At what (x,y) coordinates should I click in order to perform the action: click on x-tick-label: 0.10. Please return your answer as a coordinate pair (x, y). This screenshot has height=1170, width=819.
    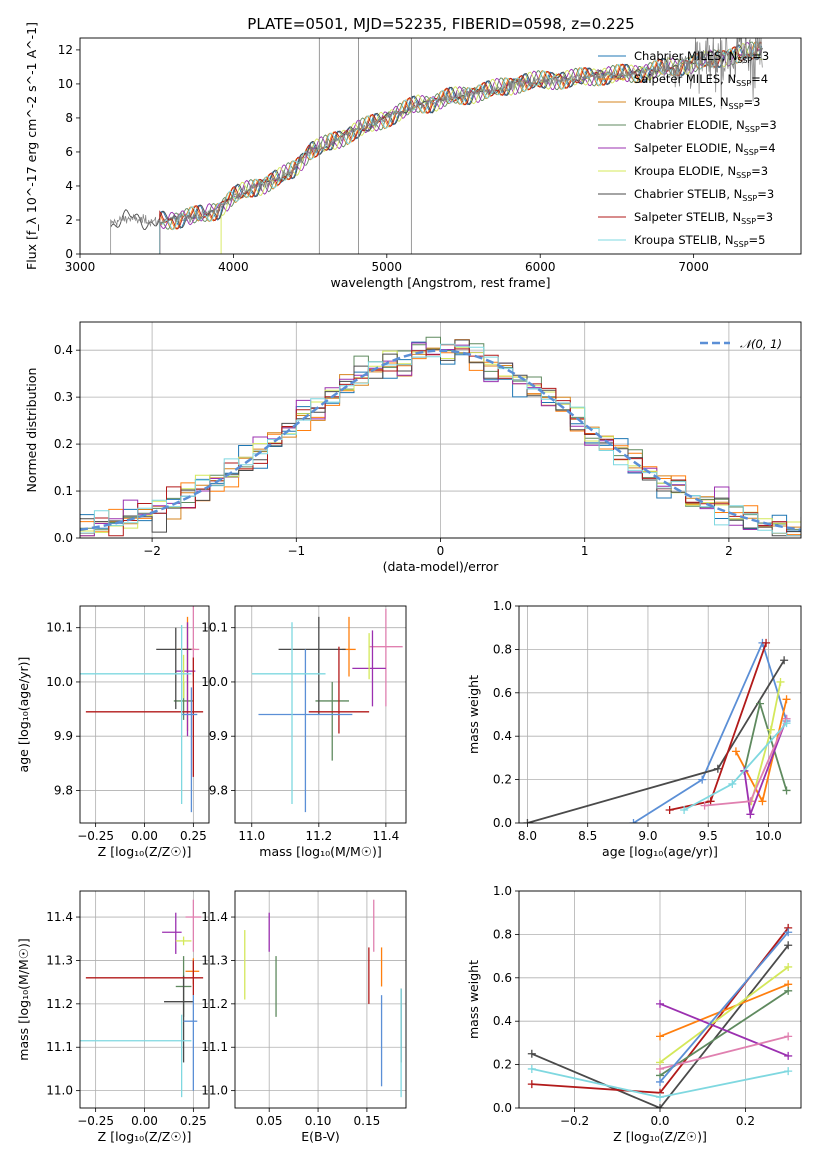
    Looking at the image, I should click on (318, 1121).